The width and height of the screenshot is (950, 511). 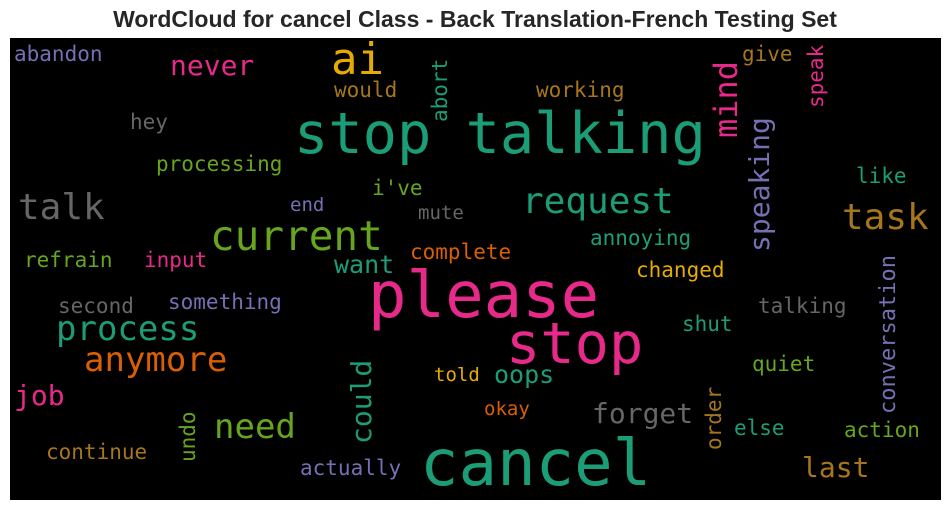 What do you see at coordinates (882, 430) in the screenshot?
I see `word-action: action` at bounding box center [882, 430].